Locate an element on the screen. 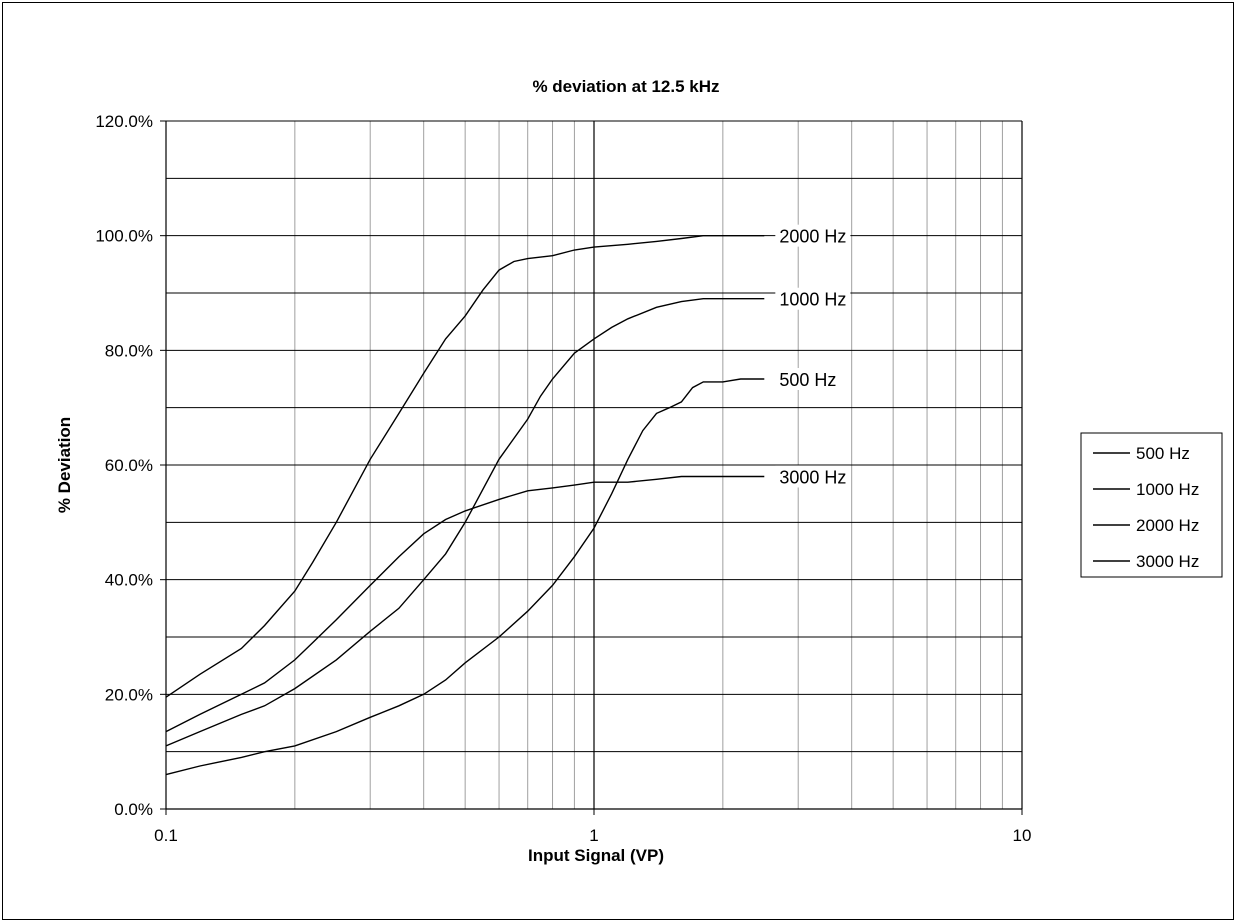 The image size is (1238, 924). y-axis-title: % Deviation is located at coordinates (64, 465).